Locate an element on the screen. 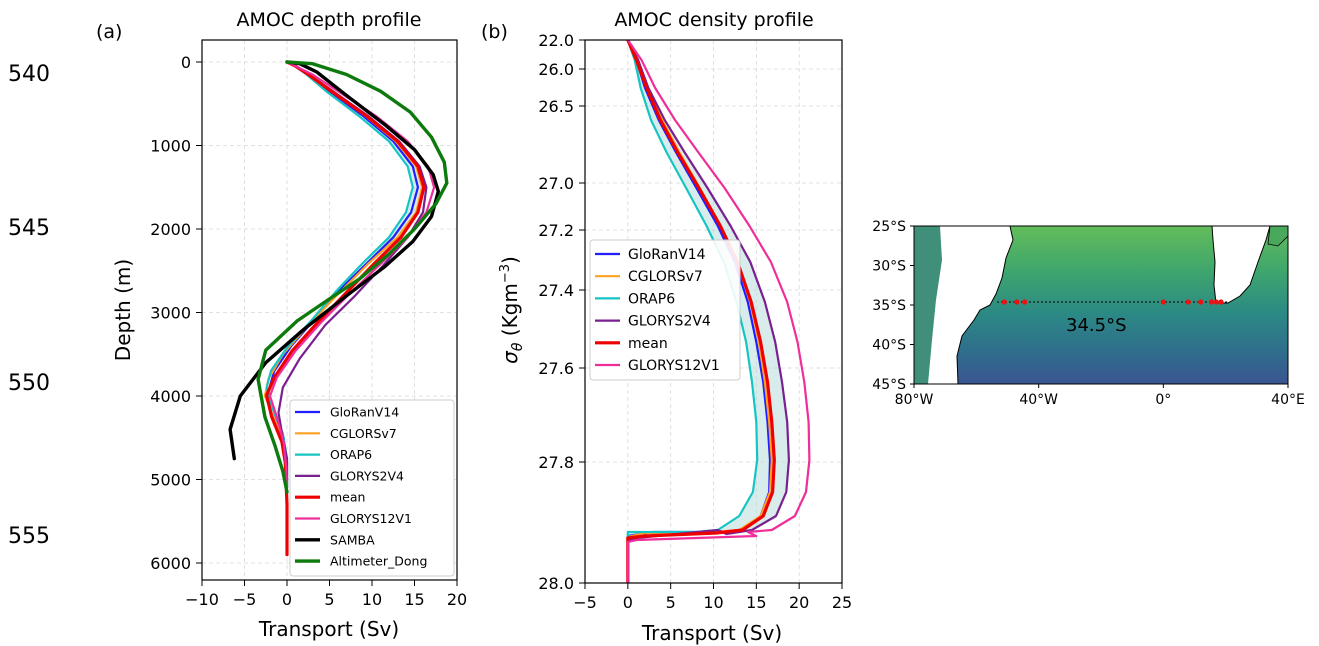 Image resolution: width=1319 pixels, height=646 pixels. panel-b-xlabel: Transport (Sv) is located at coordinates (711, 633).